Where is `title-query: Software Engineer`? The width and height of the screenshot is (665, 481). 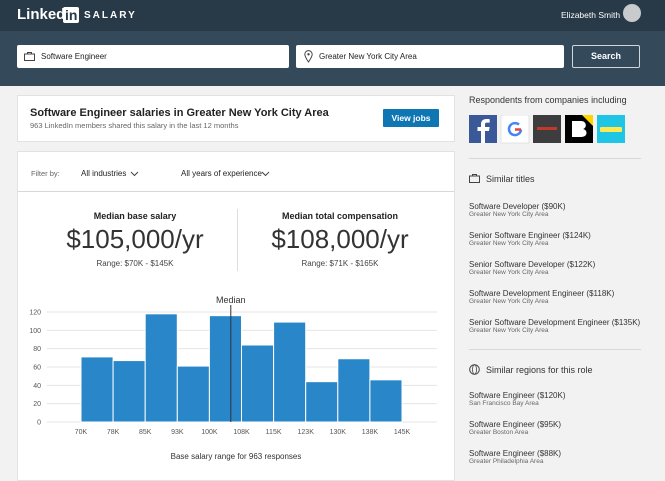
title-query: Software Engineer is located at coordinates (74, 56).